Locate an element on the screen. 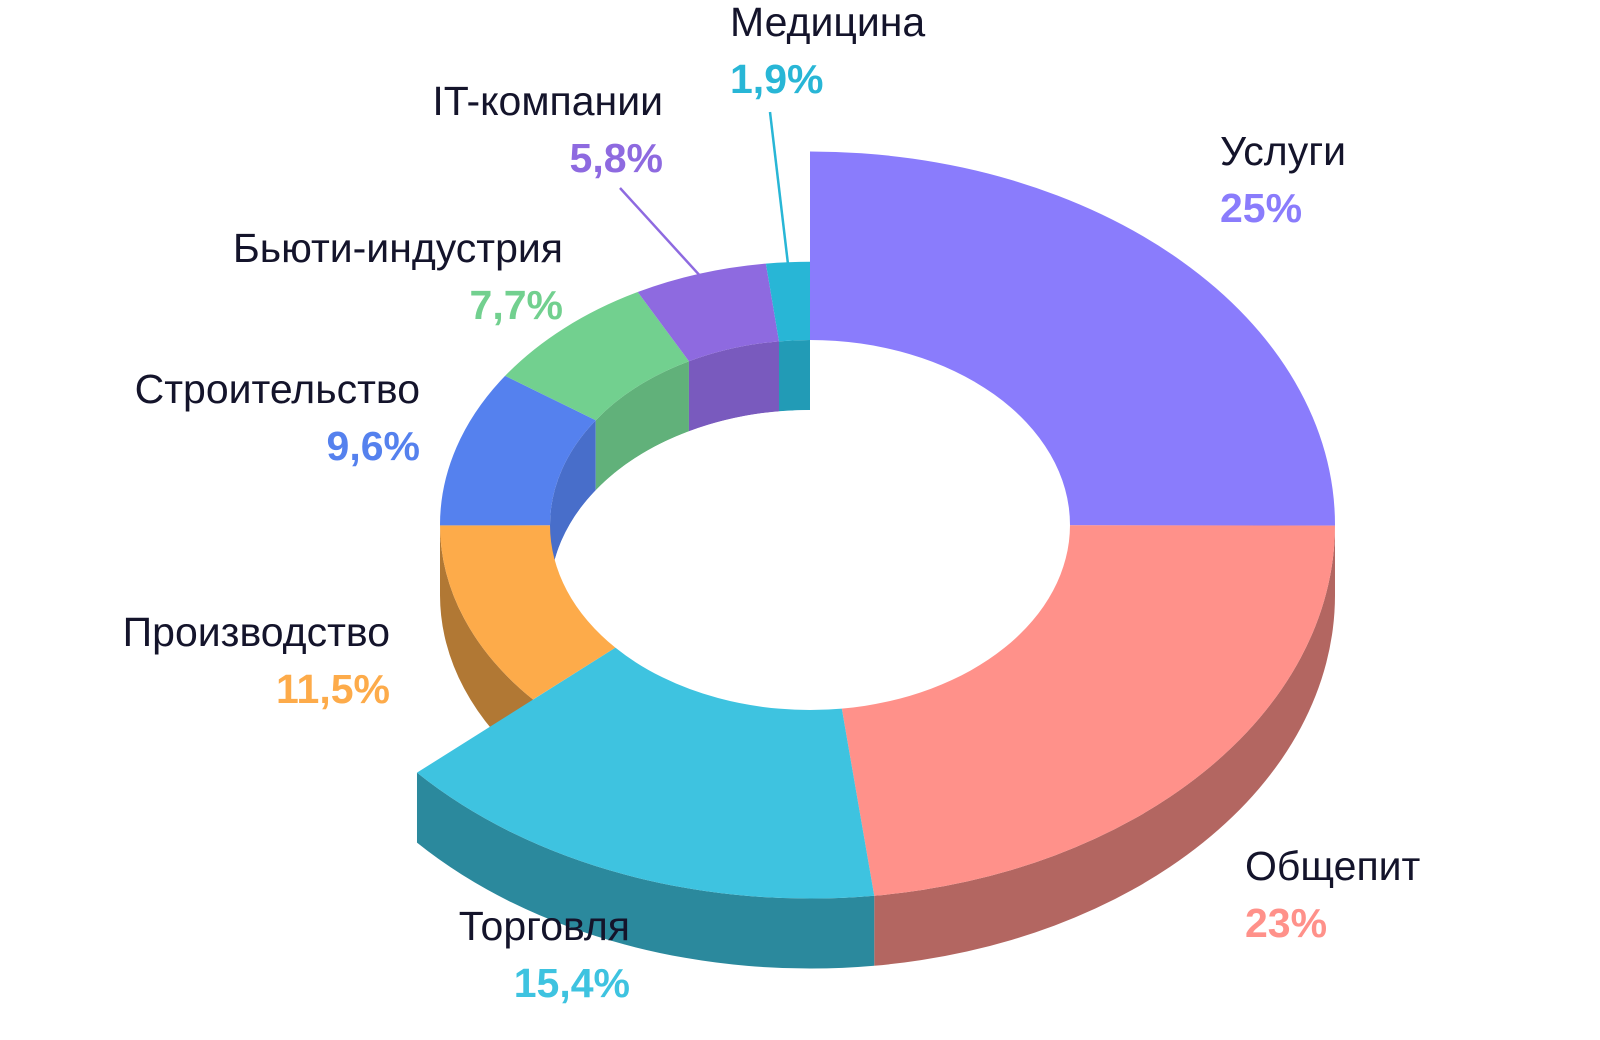 Image resolution: width=1600 pixels, height=1040 pixels. slice-value-label: 1,9% is located at coordinates (776, 79).